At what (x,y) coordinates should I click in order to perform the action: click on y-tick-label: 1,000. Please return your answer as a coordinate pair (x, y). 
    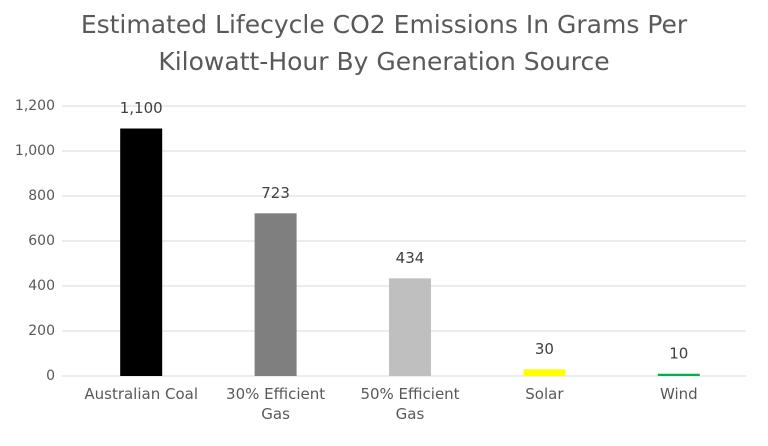
    Looking at the image, I should click on (35, 151).